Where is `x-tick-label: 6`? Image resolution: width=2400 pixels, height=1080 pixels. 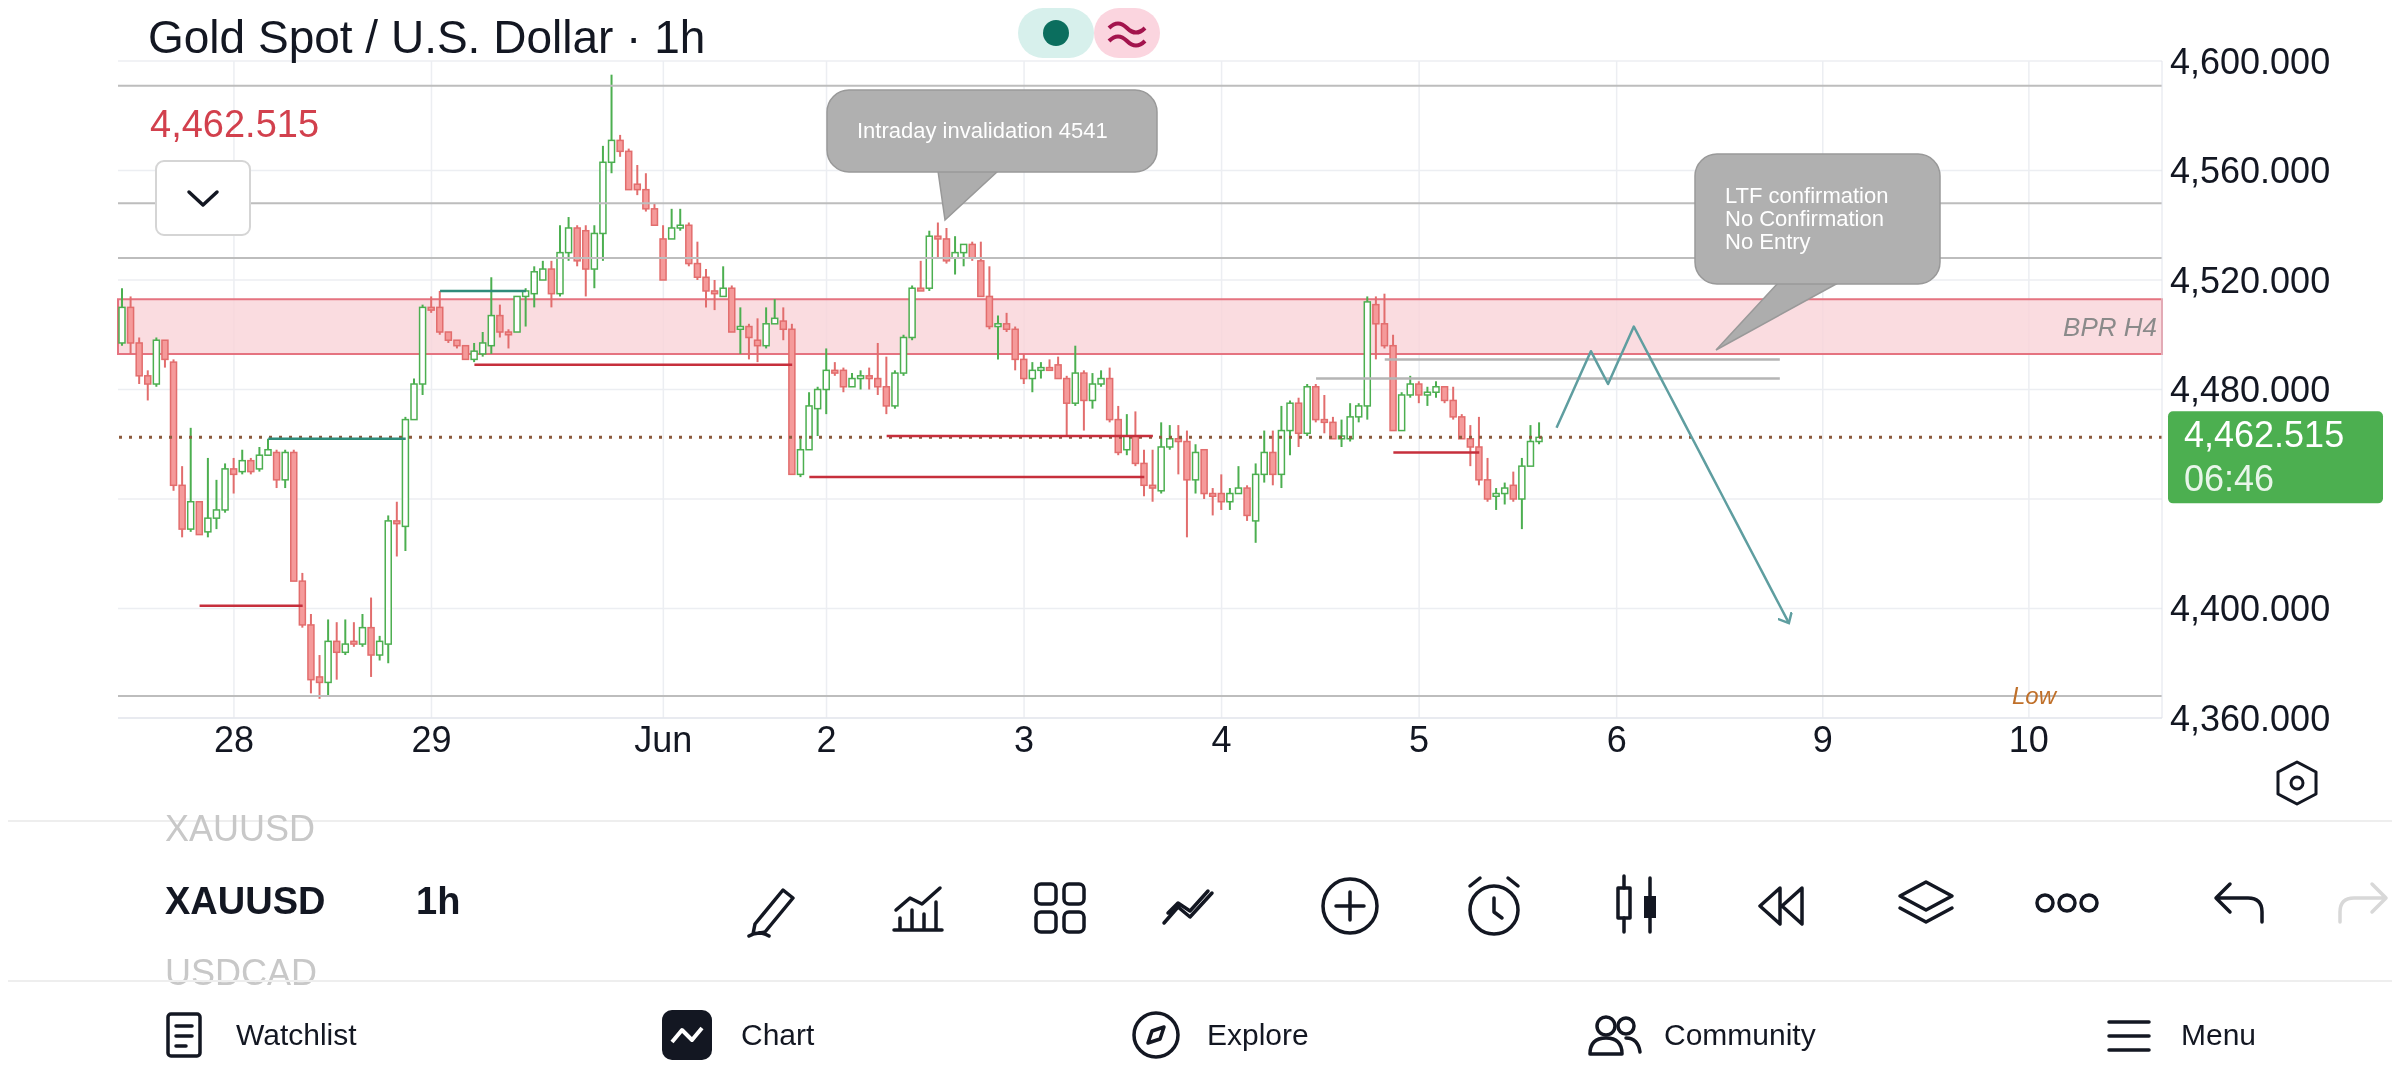 x-tick-label: 6 is located at coordinates (1616, 739).